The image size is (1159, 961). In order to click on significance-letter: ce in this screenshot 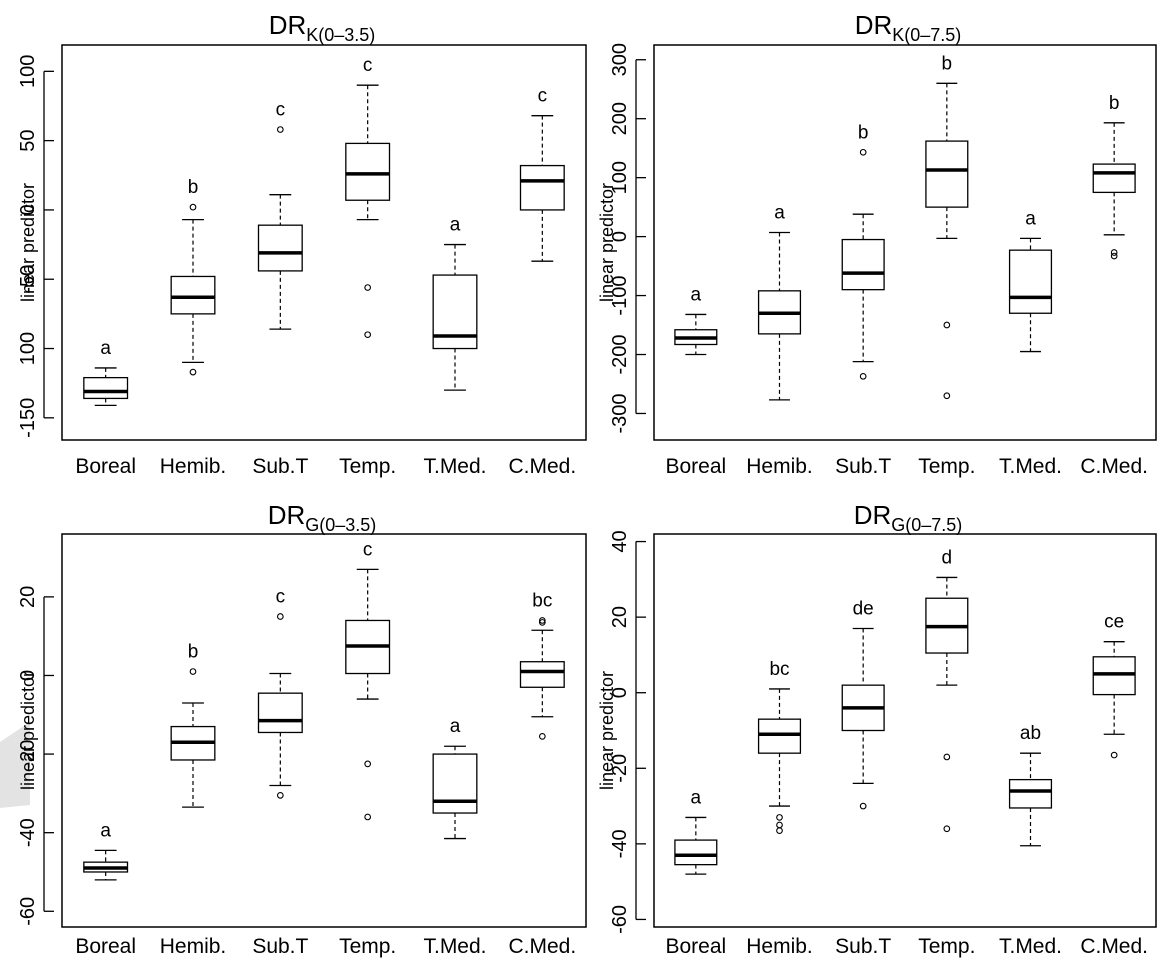, I will do `click(1114, 622)`.